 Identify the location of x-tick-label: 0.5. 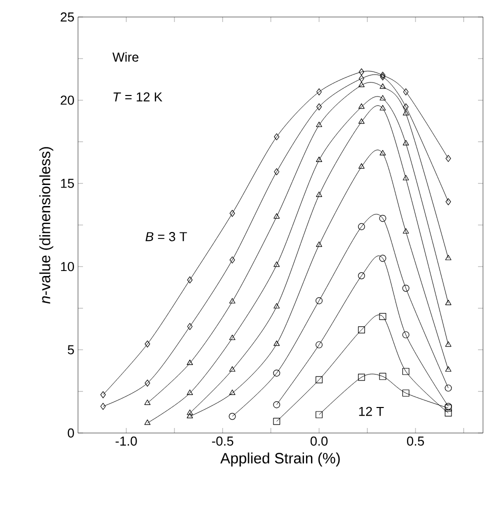
(415, 441).